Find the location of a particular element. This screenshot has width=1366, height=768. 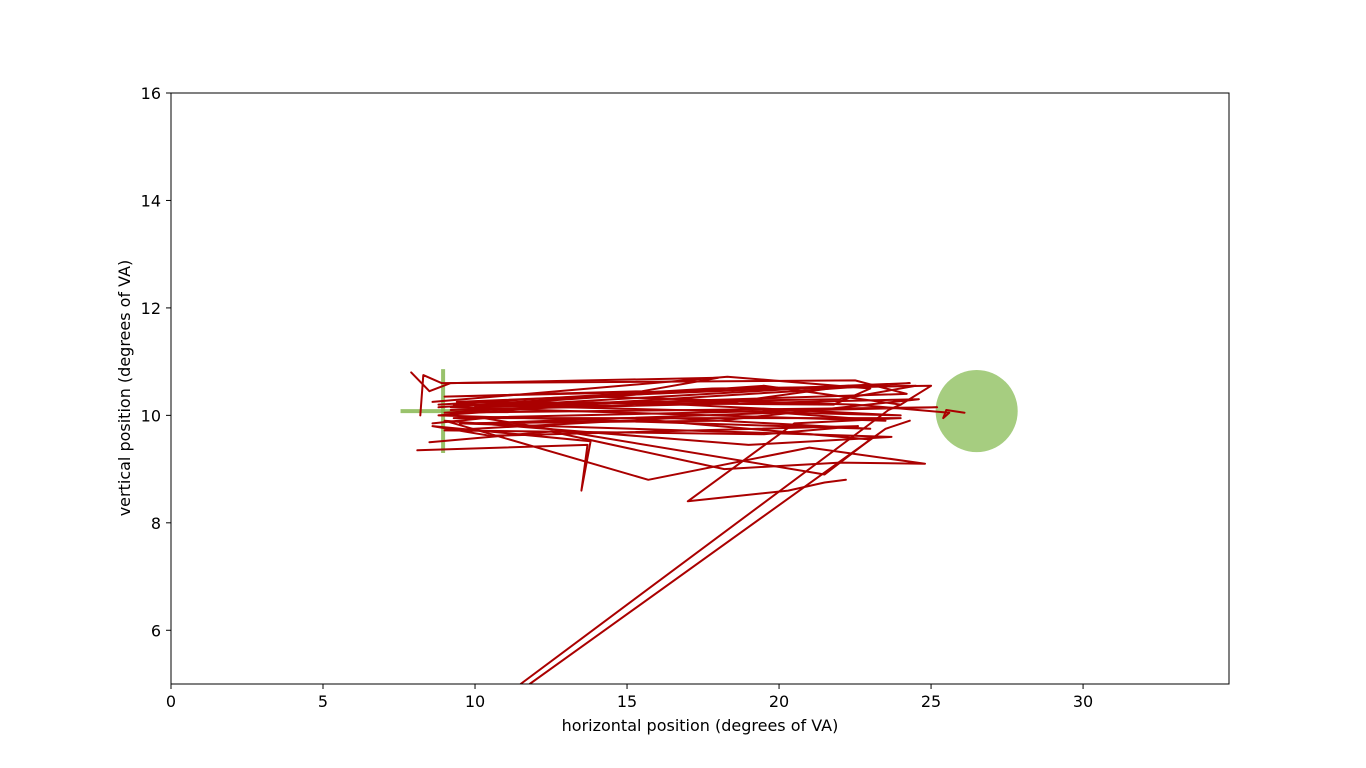

x-axis-label: horizontal position (degrees of VA) is located at coordinates (700, 725).